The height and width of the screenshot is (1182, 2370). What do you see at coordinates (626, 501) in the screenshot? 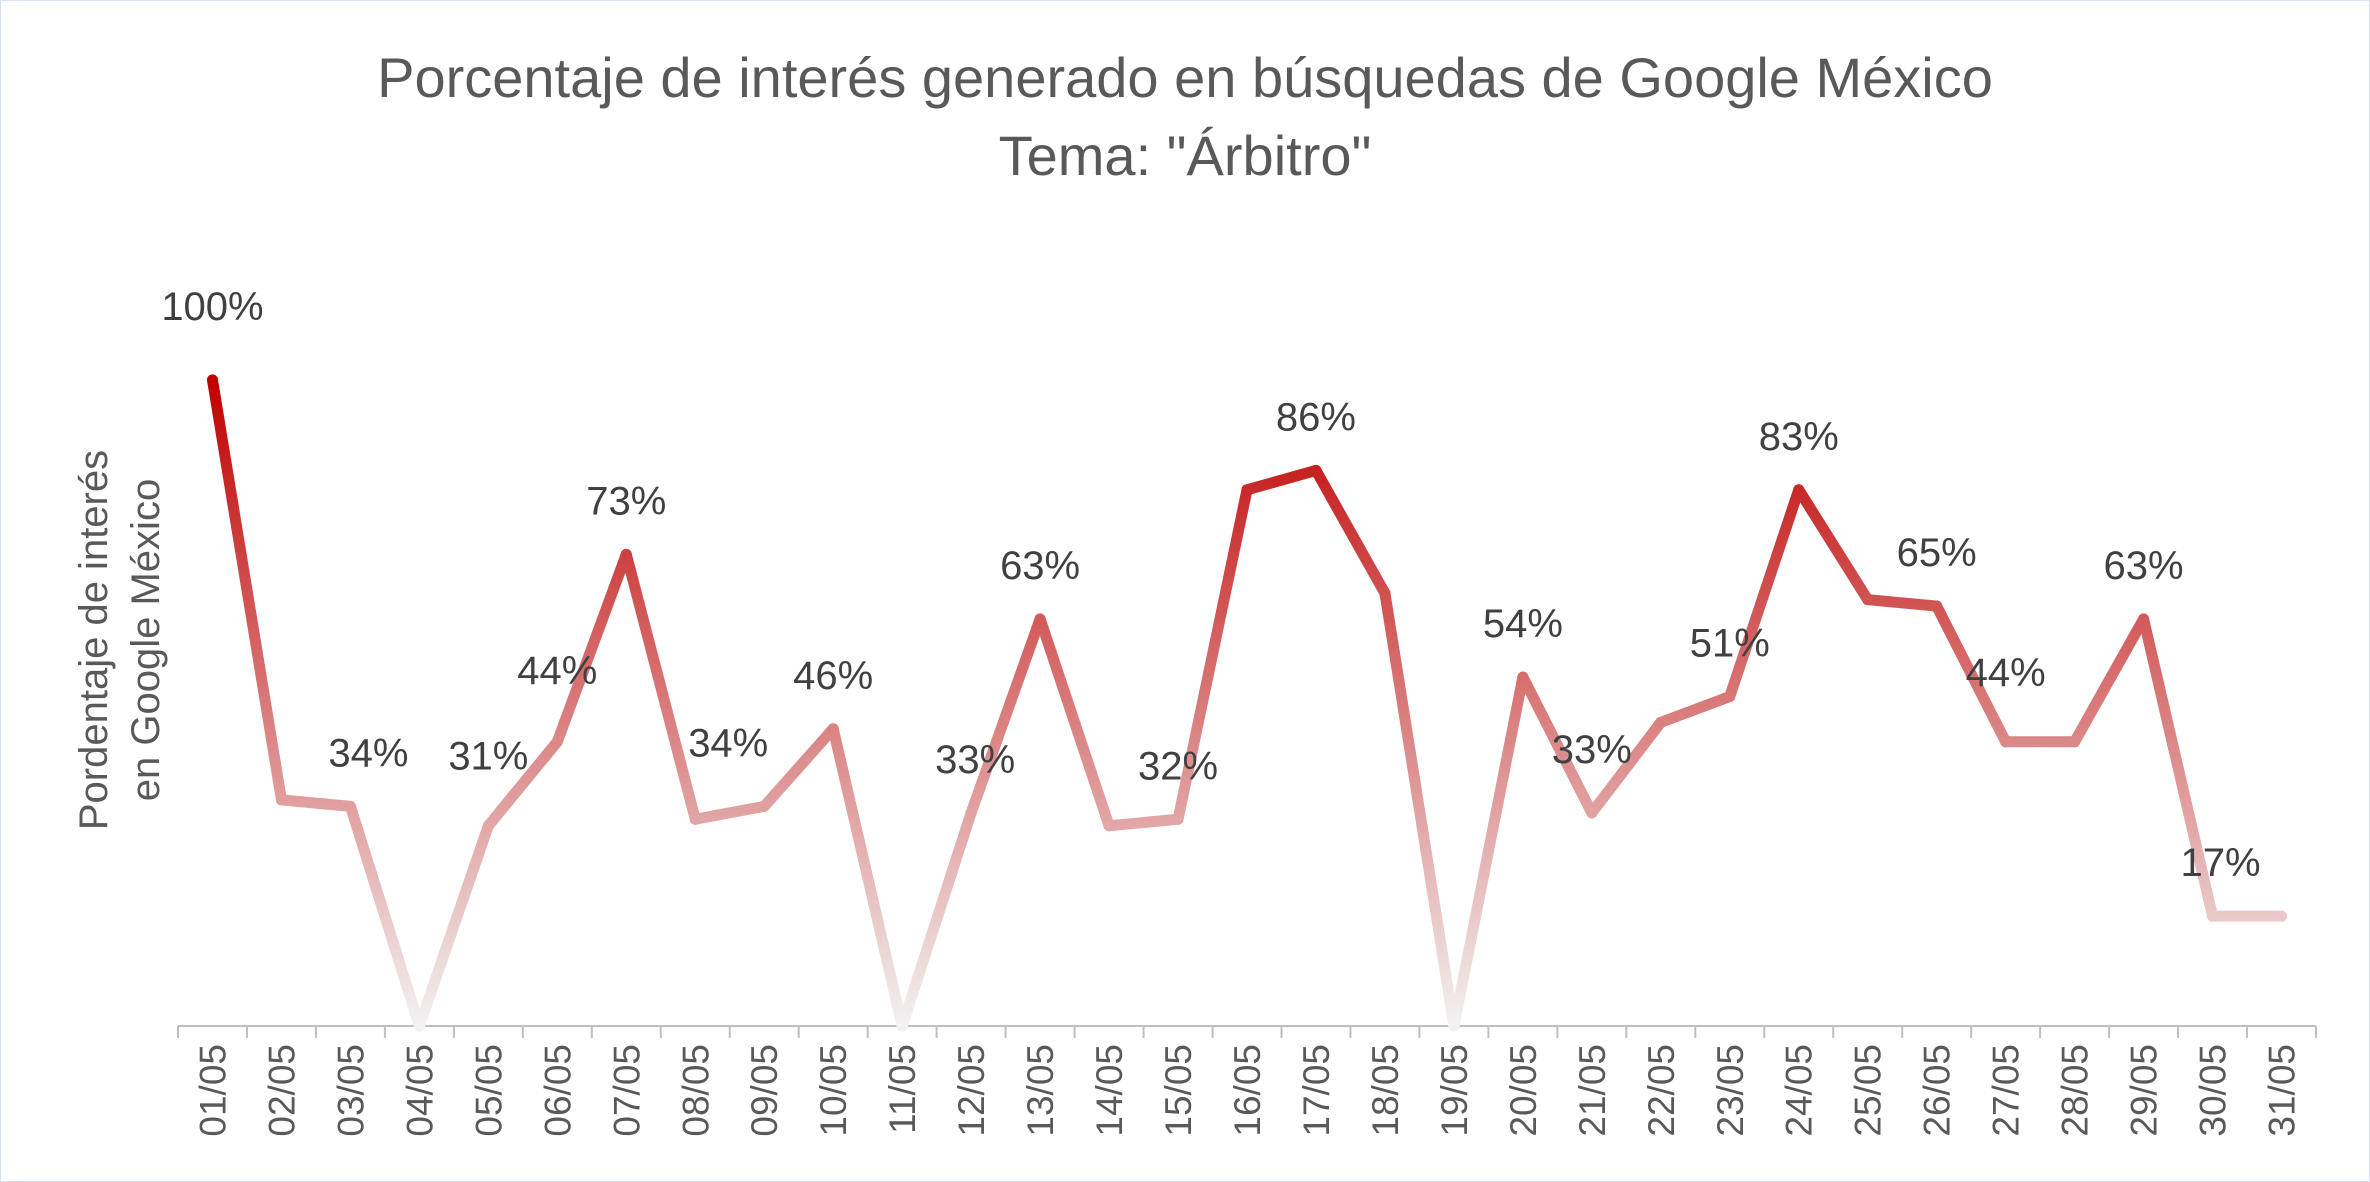
I see `data-label: 73%` at bounding box center [626, 501].